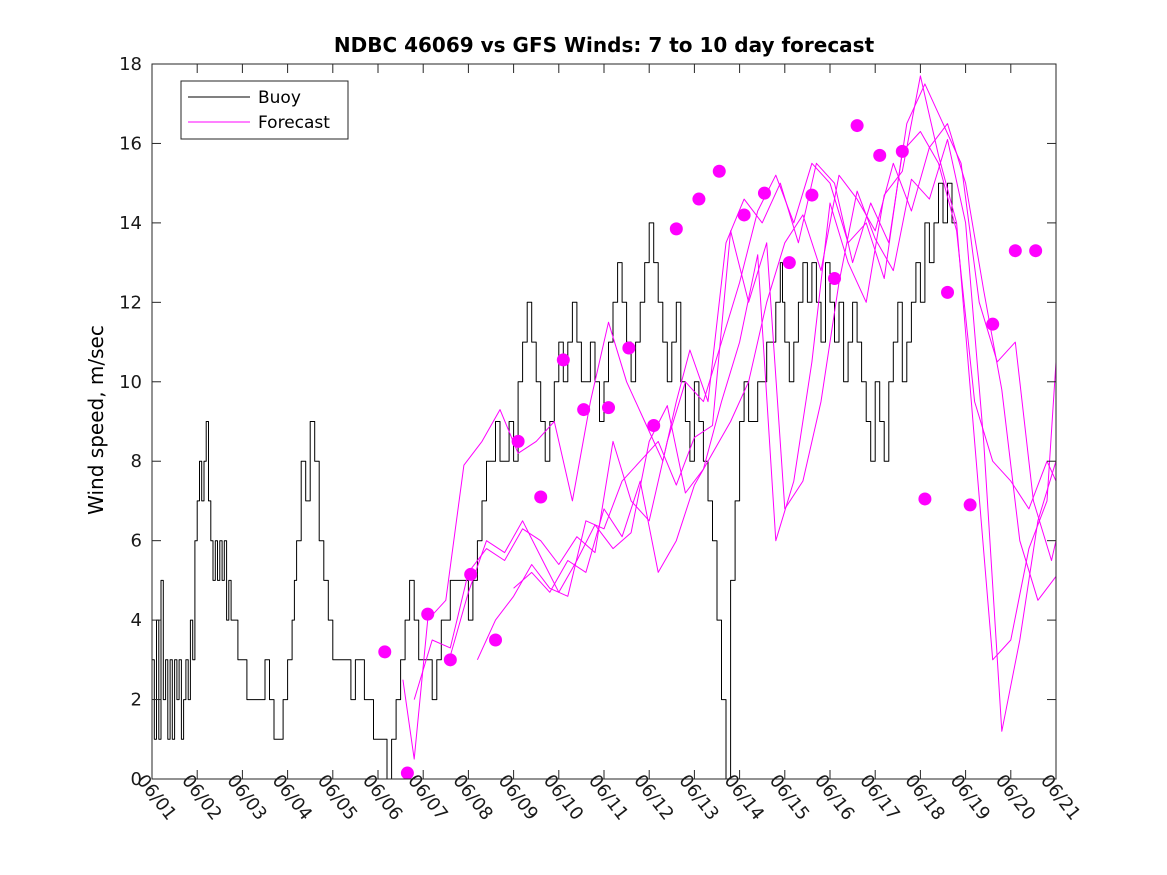 This screenshot has height=875, width=1167. I want to click on y-tick-label: 12, so click(130, 302).